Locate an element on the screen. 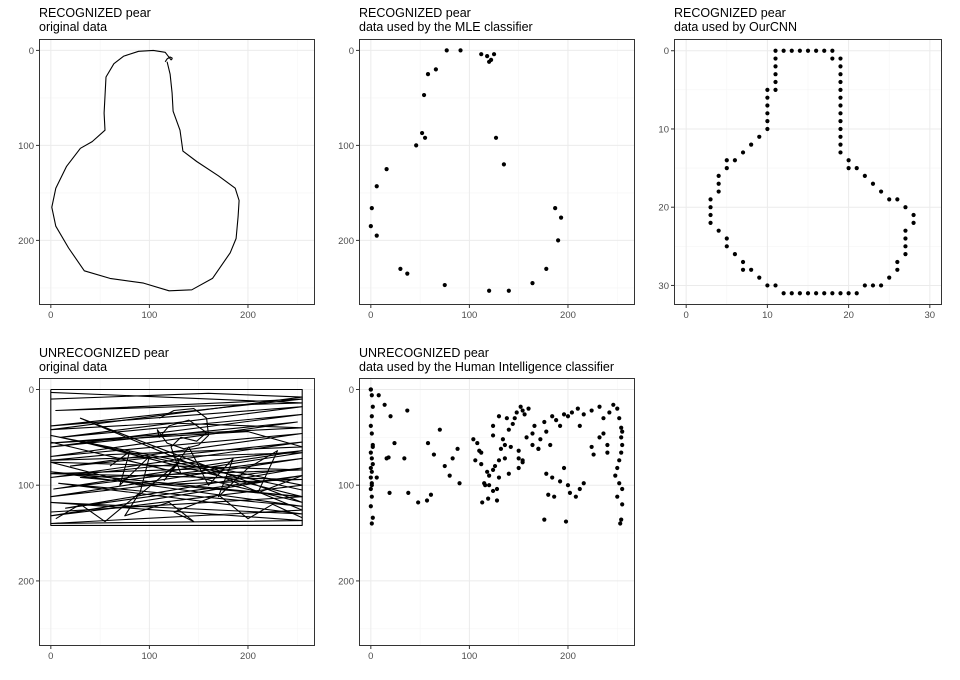  chart-subtitle: data used by OurCNN is located at coordinates (735, 27).